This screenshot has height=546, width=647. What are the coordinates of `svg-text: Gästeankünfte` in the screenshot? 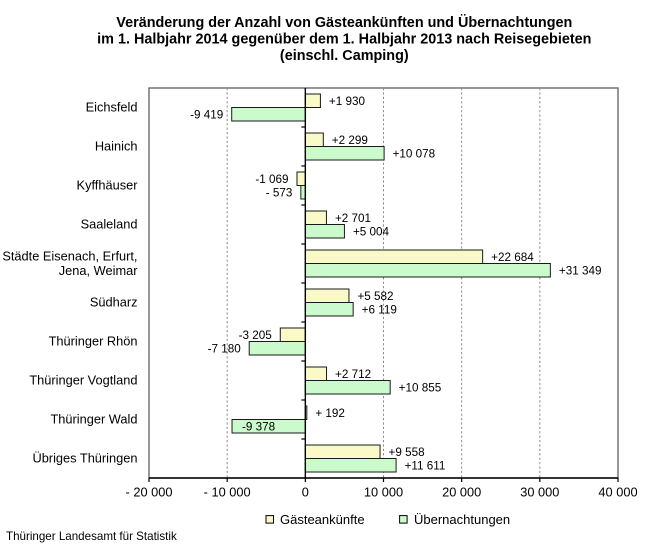 It's located at (322, 519).